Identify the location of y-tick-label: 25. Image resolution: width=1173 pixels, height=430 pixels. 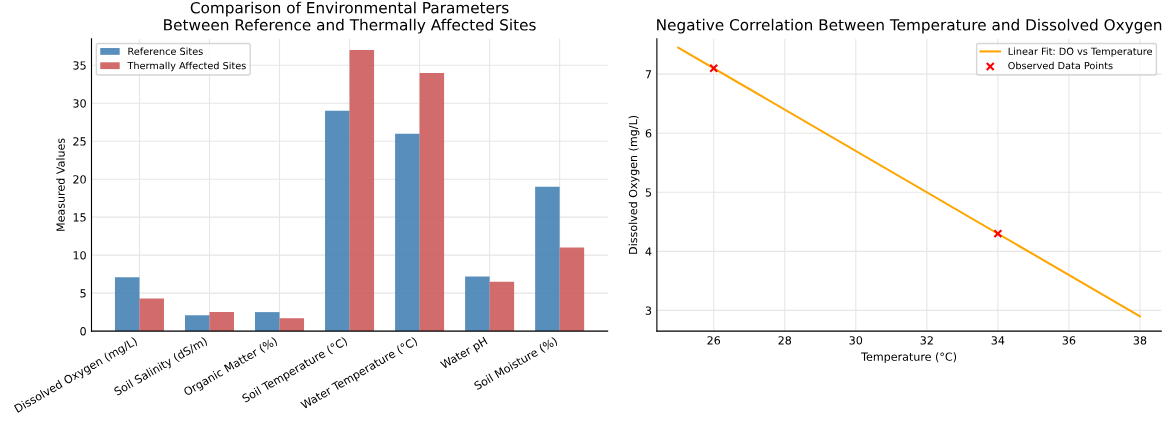
(79, 141).